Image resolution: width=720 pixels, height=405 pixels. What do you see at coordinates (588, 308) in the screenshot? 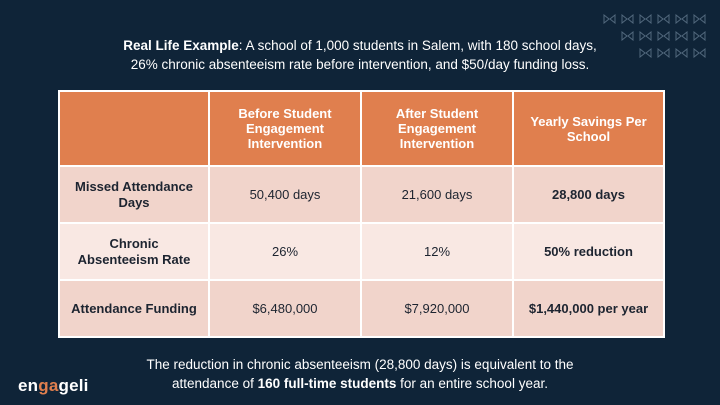
I see `cell-savings: $1,440,000 per year` at bounding box center [588, 308].